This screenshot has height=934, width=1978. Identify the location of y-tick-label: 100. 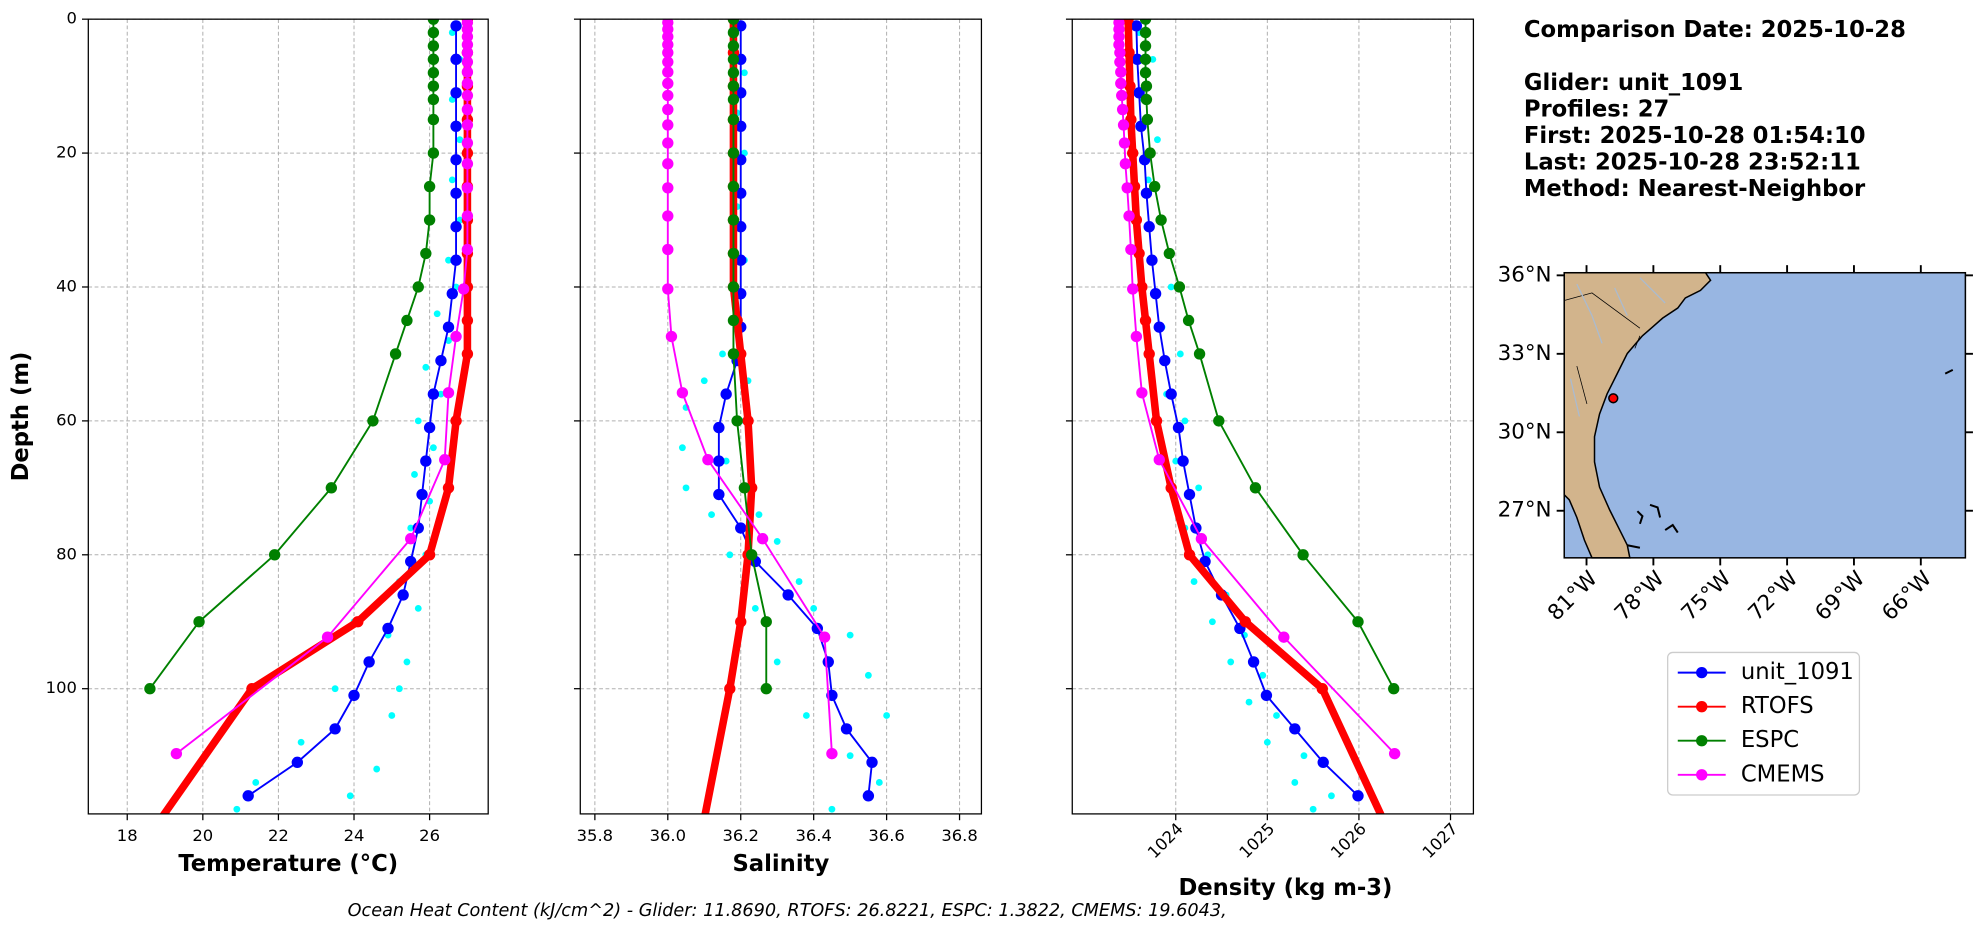
(61, 687).